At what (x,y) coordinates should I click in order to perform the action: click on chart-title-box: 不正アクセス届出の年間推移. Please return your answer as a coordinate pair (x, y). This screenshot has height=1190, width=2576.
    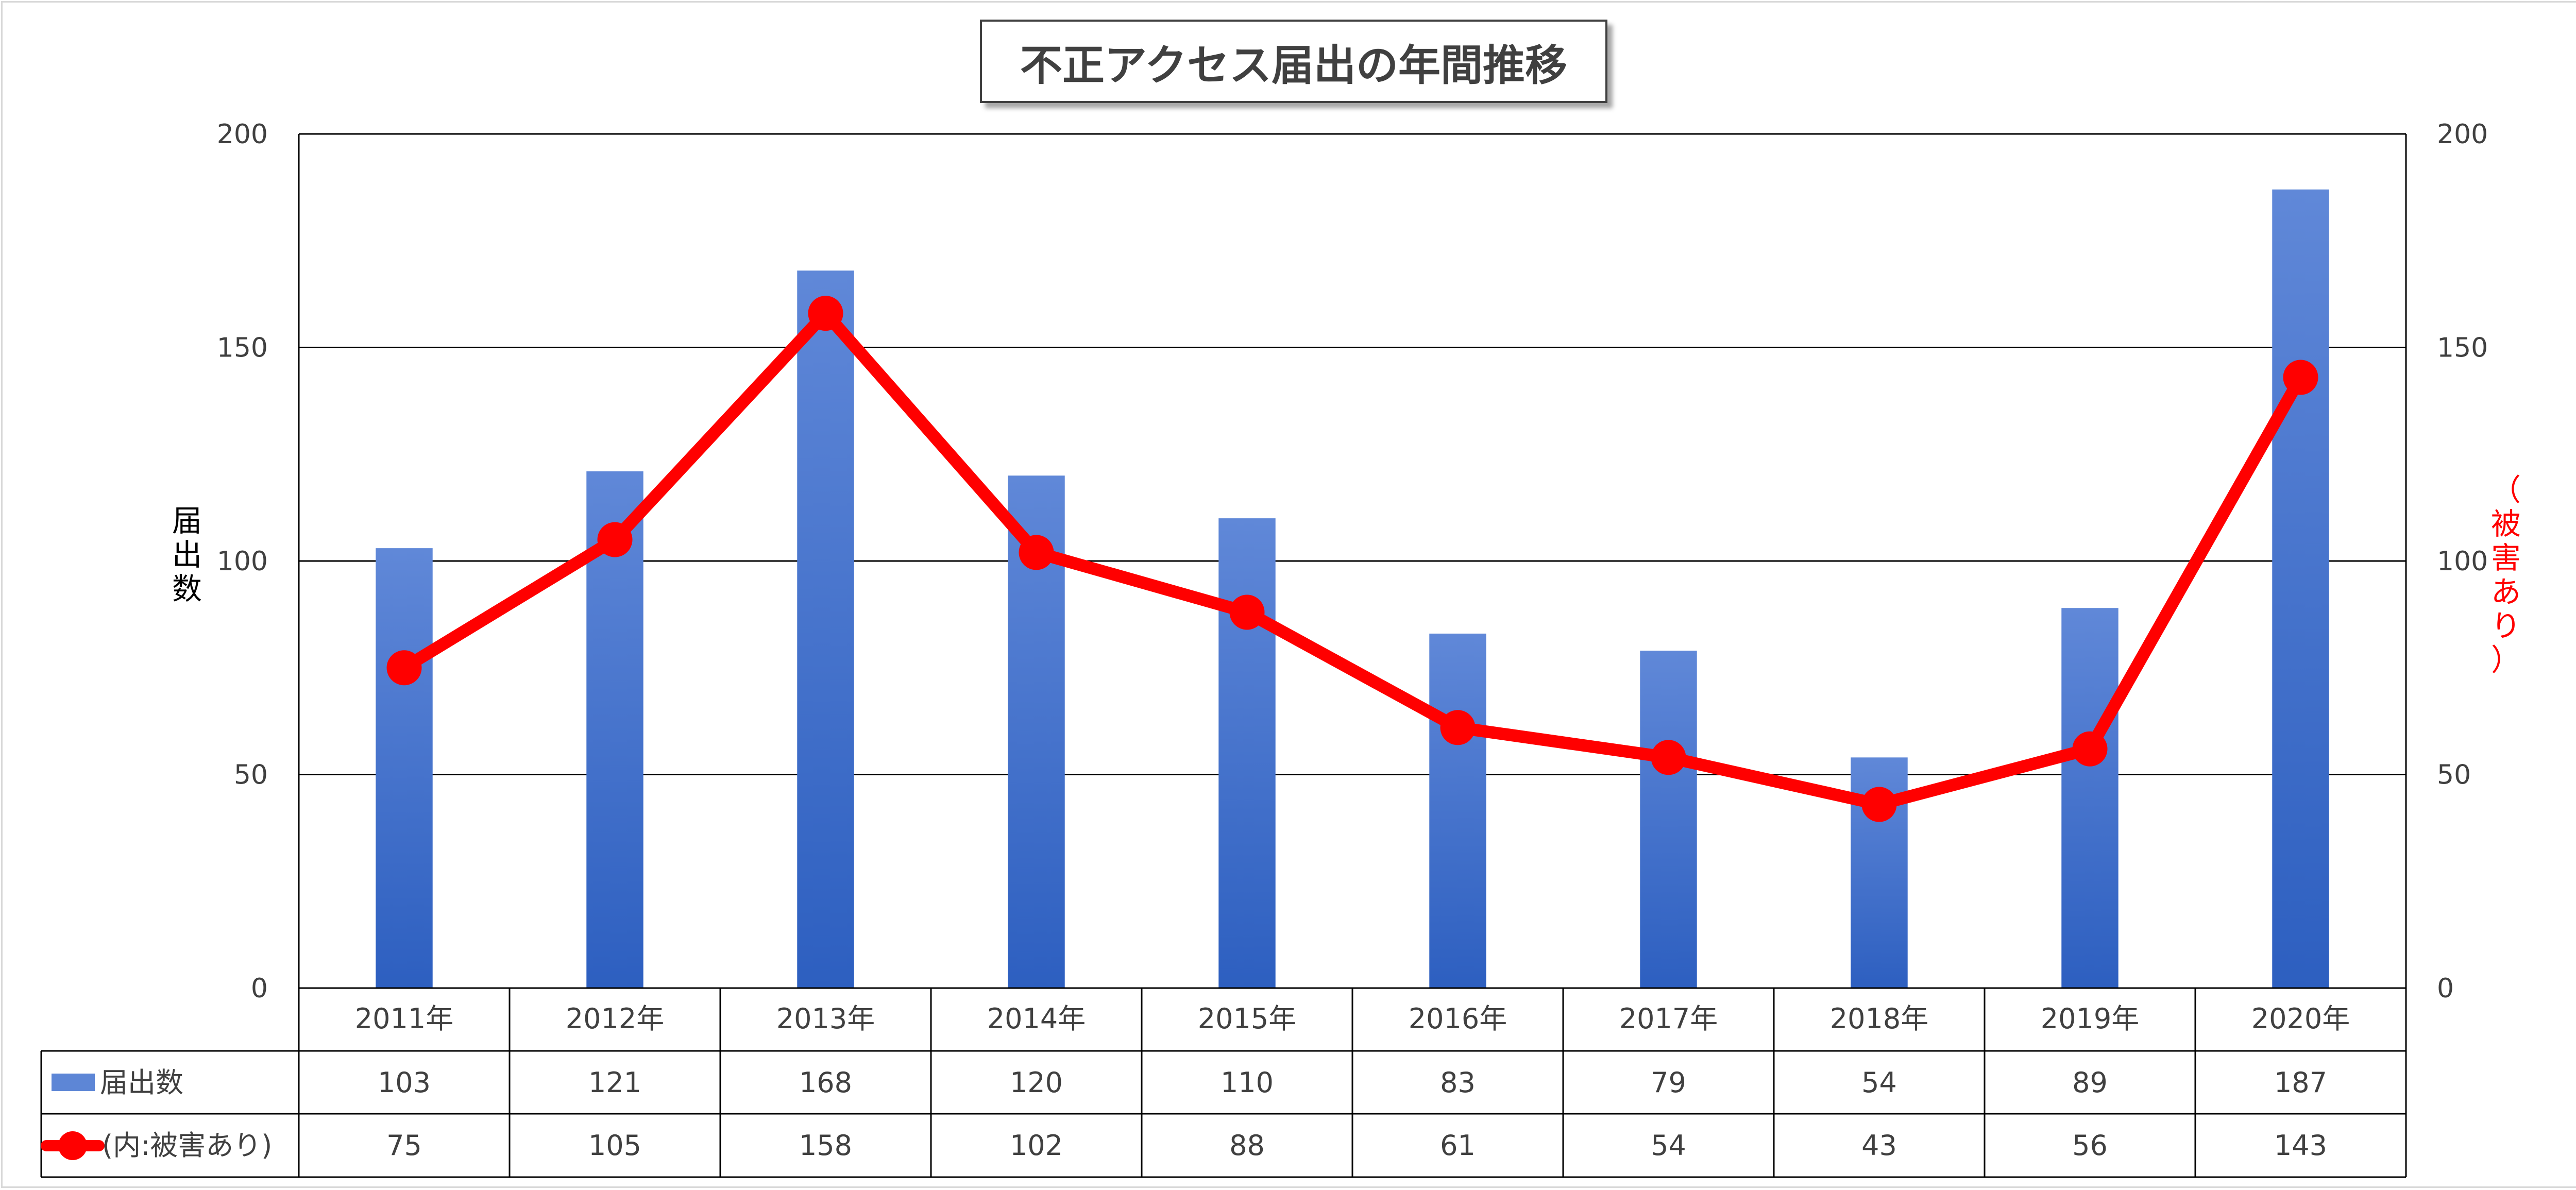
    Looking at the image, I should click on (1293, 61).